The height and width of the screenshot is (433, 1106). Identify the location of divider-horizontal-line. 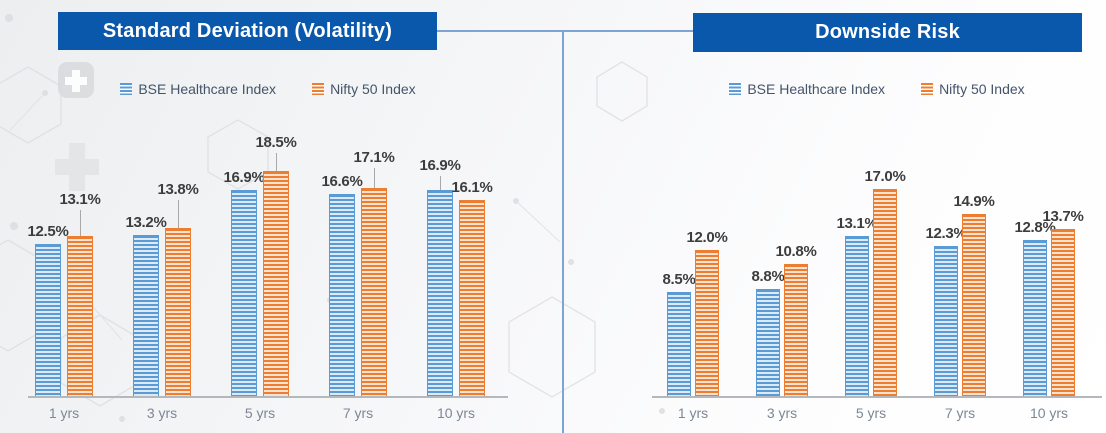
(565, 31).